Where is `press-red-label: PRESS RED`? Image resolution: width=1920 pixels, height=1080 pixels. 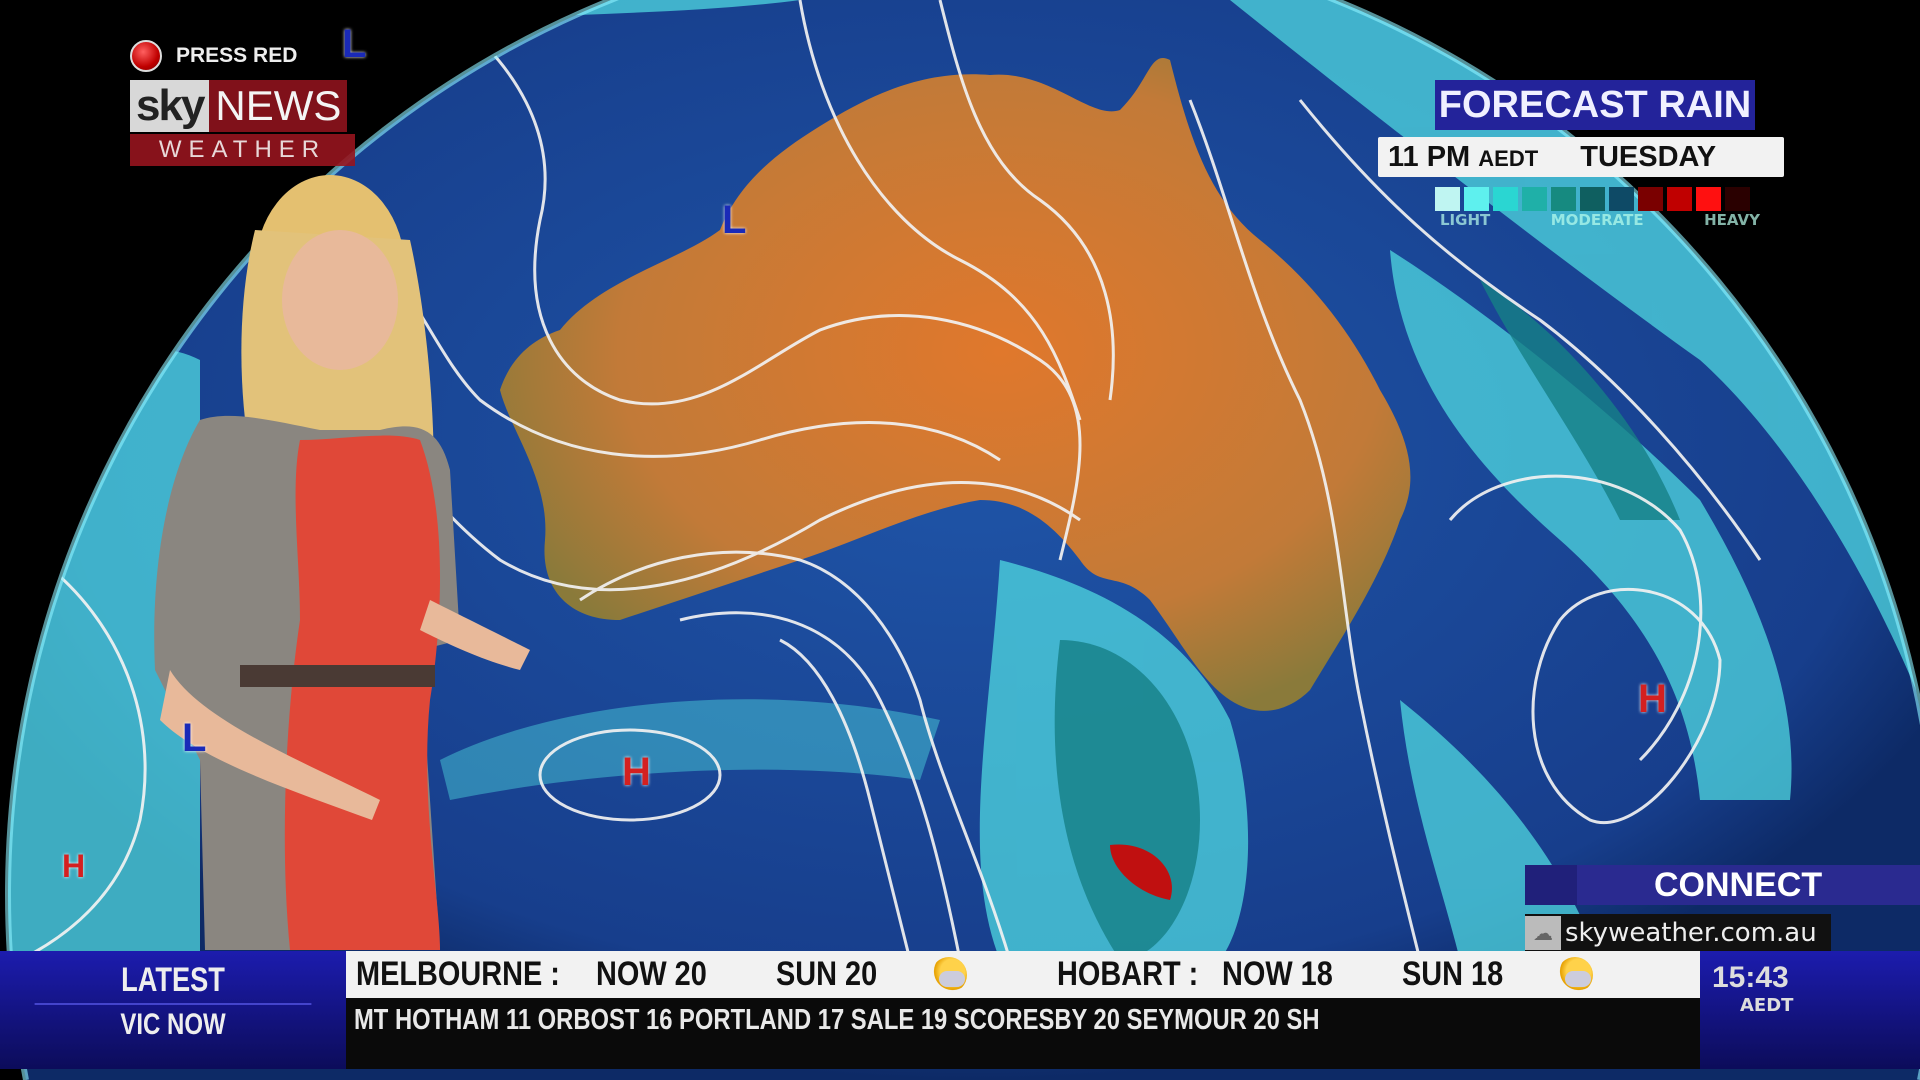 press-red-label: PRESS RED is located at coordinates (237, 55).